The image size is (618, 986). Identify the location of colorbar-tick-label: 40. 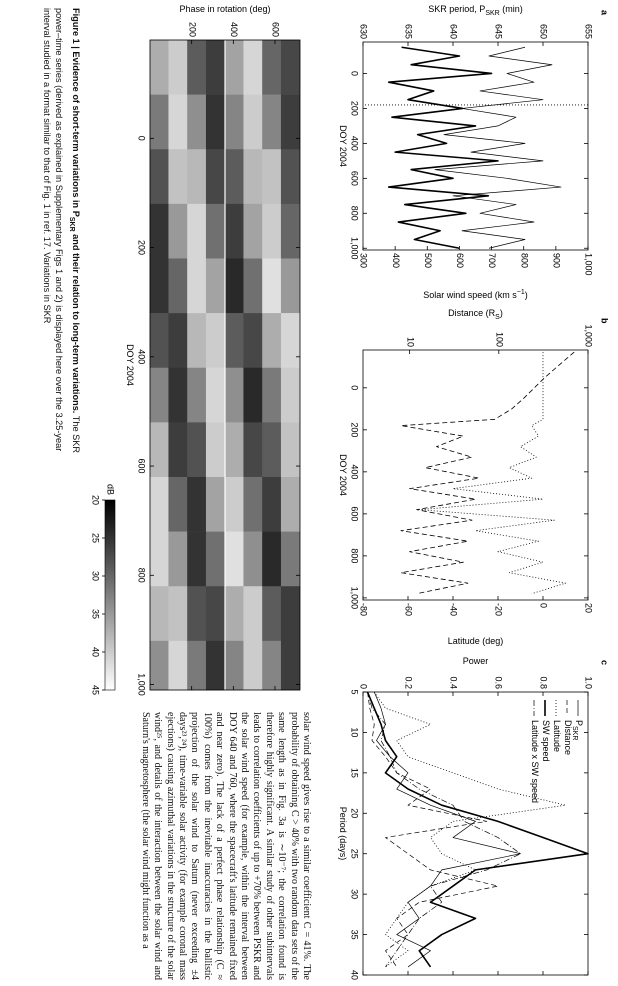
(96, 652).